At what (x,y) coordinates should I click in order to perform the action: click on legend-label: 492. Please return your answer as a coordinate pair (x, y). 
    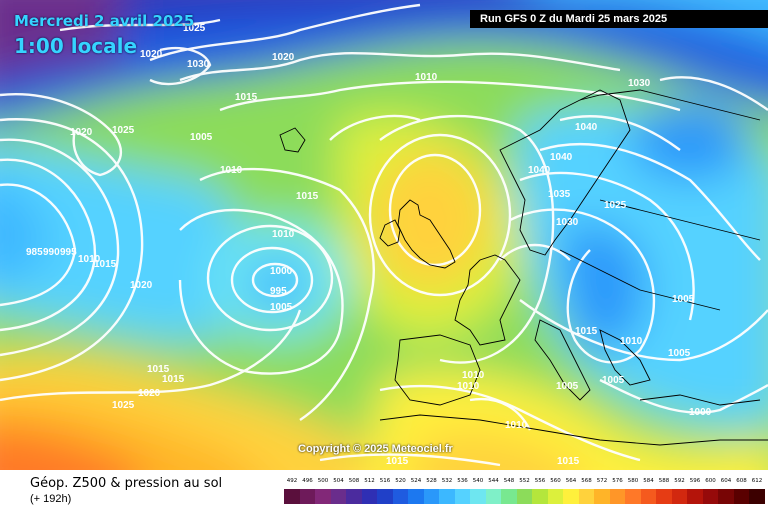
    Looking at the image, I should click on (292, 481).